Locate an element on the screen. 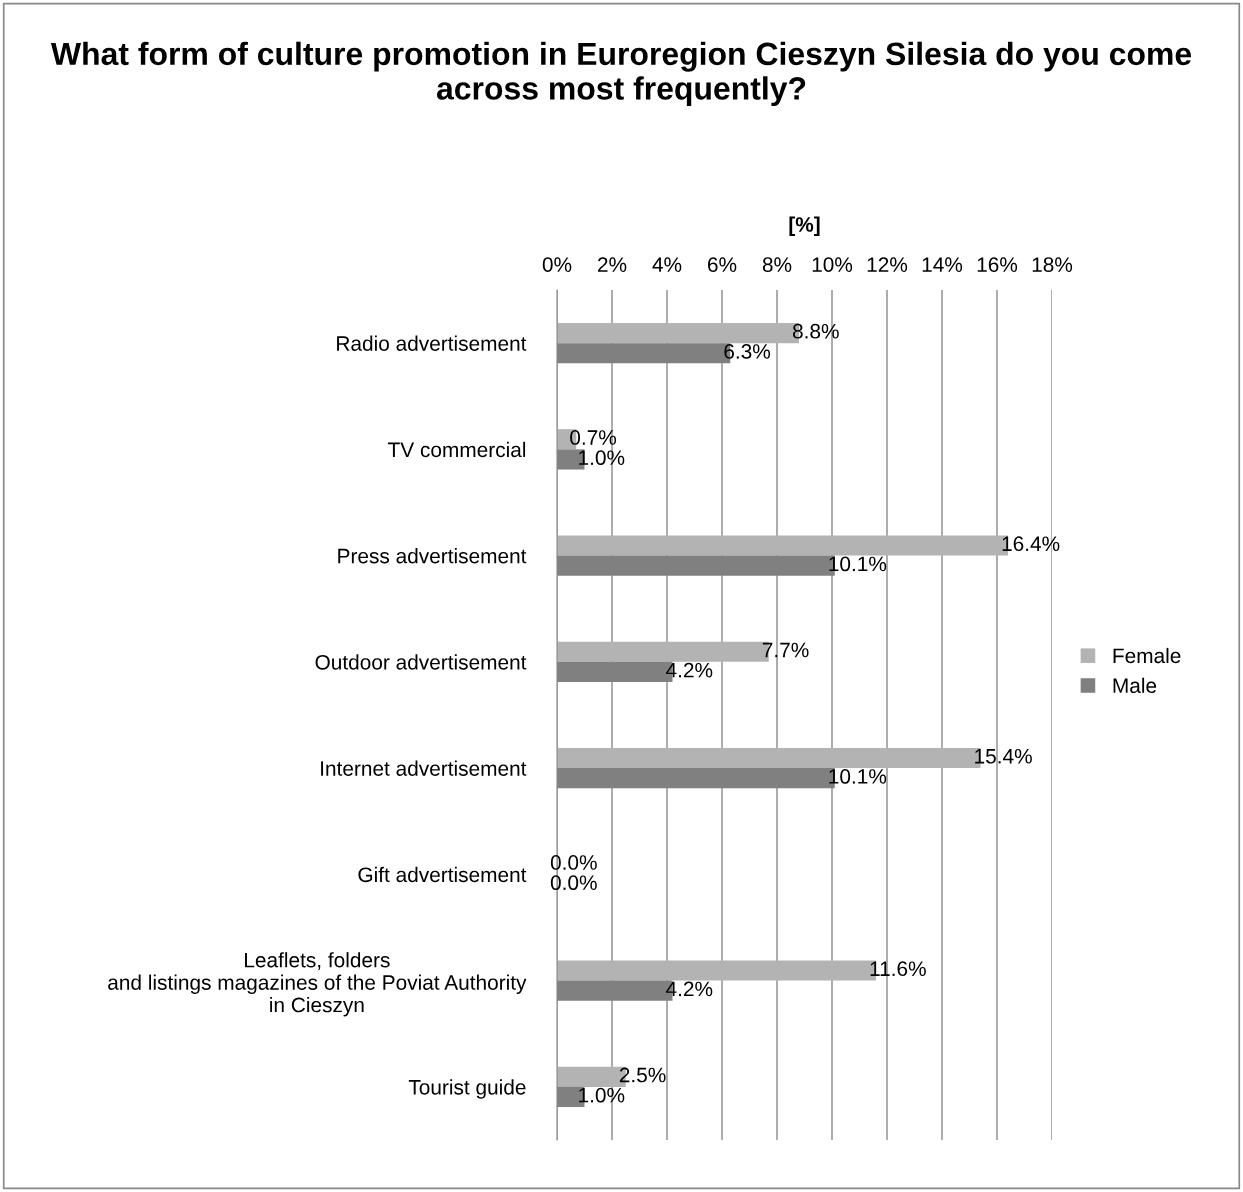 This screenshot has width=1243, height=1192. legend-label: Male is located at coordinates (1135, 685).